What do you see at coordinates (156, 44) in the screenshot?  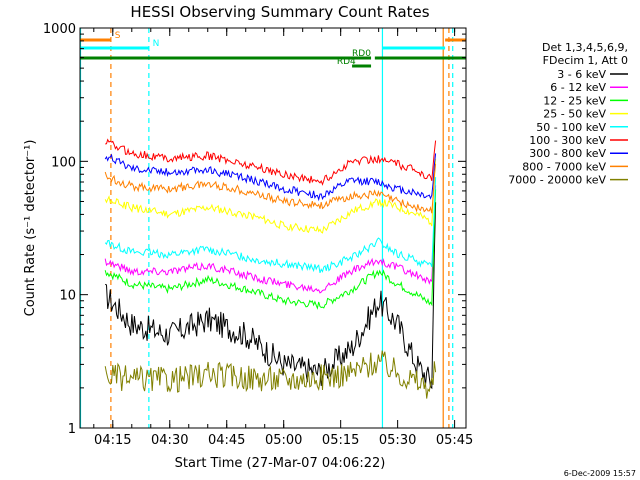 I see `flag-n-label: N` at bounding box center [156, 44].